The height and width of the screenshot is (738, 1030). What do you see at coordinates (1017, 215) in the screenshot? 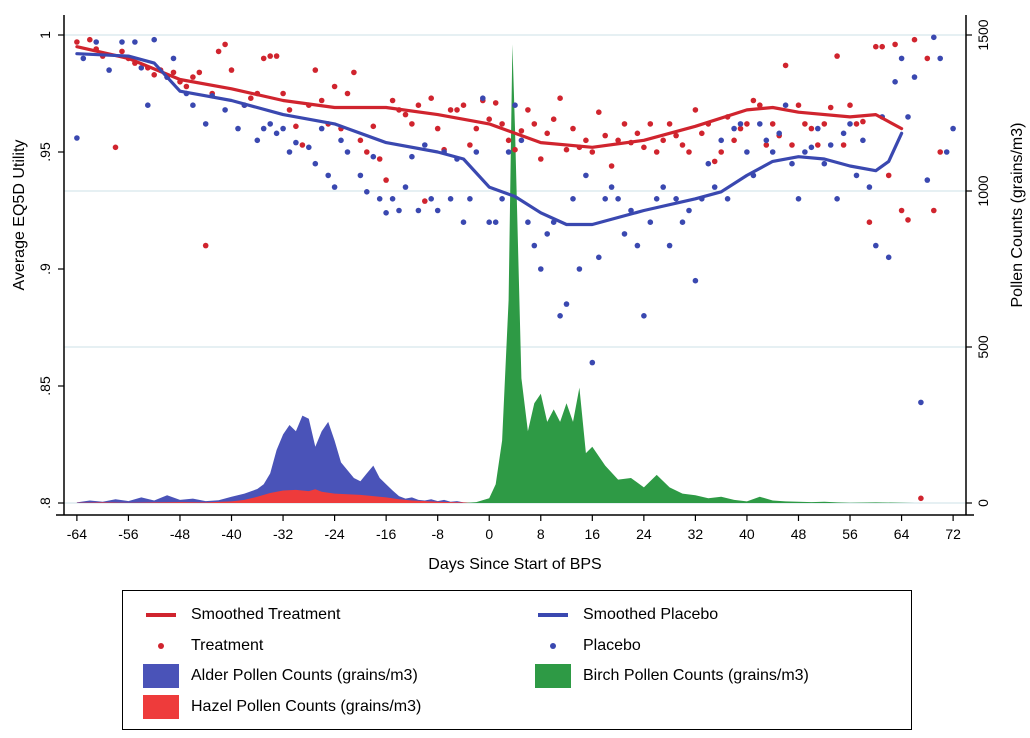
I see `y2-axis-title: Pollen Counts (grains/m3)` at bounding box center [1017, 215].